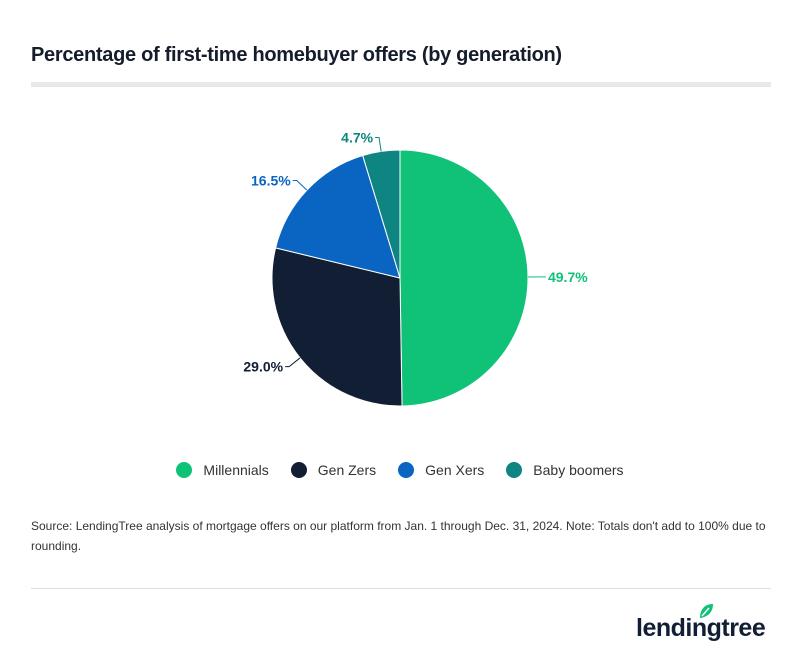 This screenshot has height=659, width=800. Describe the element at coordinates (263, 367) in the screenshot. I see `data-label: 29.0%` at that location.